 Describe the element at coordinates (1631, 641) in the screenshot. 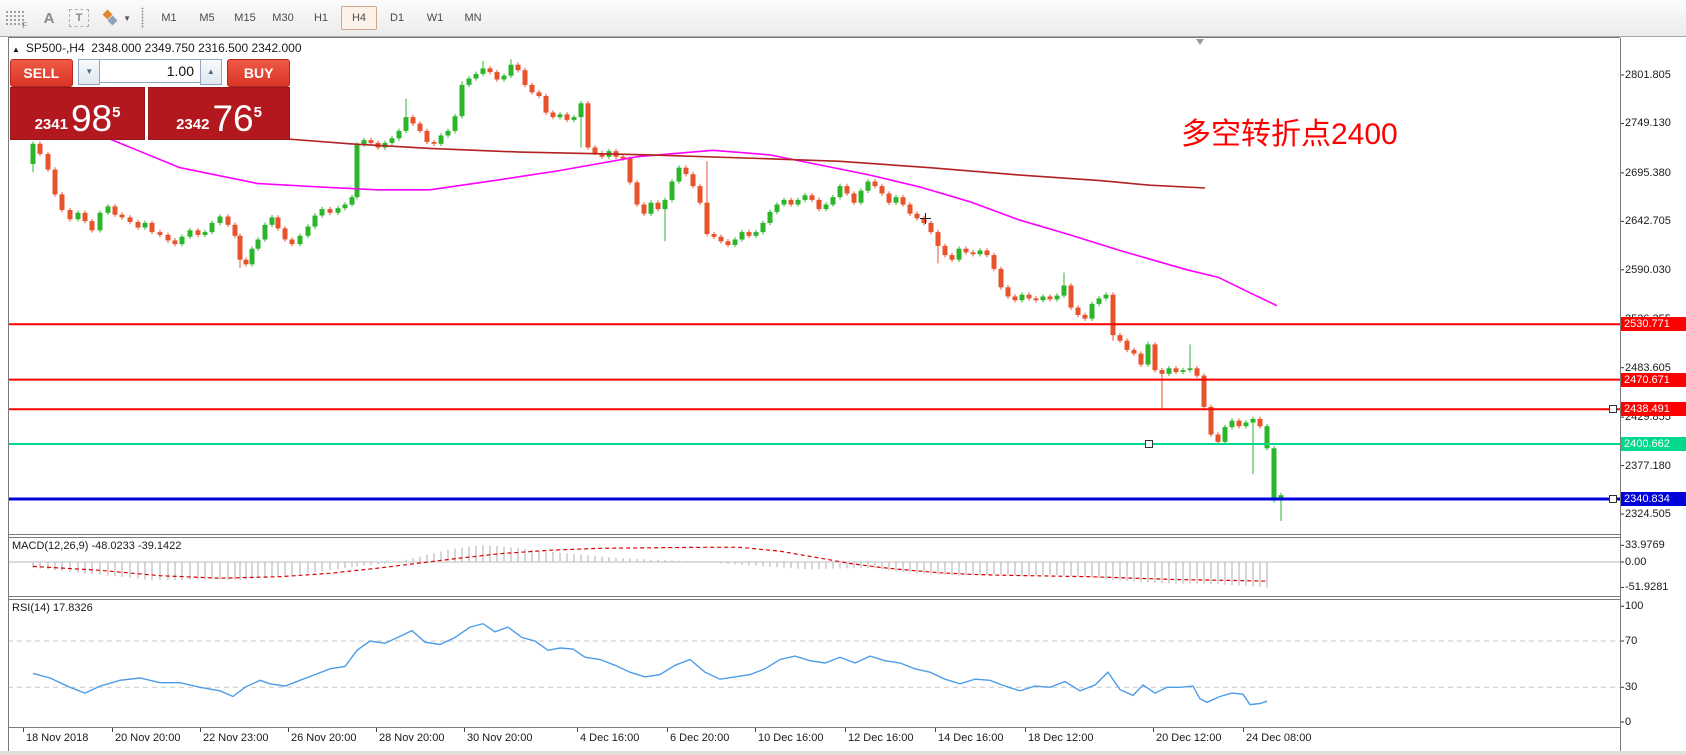

I see `rsi-axis-label: 70` at that location.